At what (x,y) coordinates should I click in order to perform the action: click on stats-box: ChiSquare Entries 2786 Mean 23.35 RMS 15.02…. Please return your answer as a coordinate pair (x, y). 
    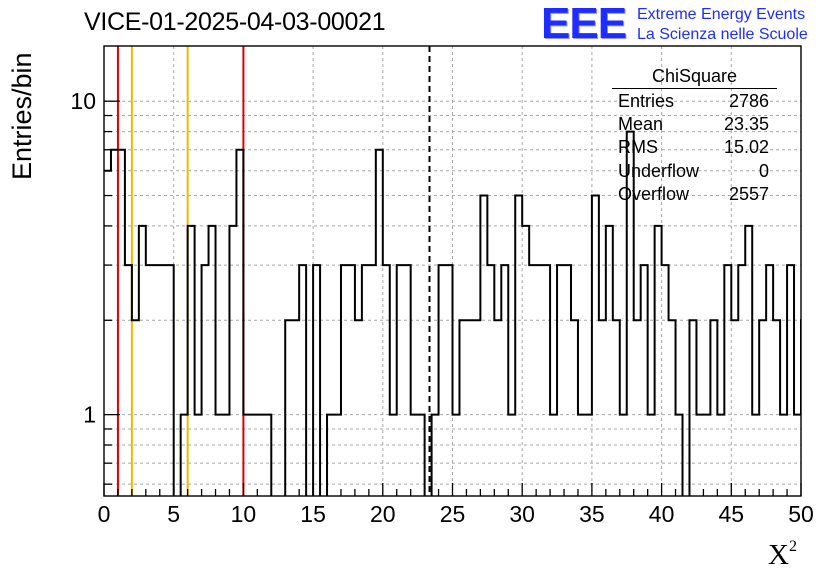
    Looking at the image, I should click on (694, 136).